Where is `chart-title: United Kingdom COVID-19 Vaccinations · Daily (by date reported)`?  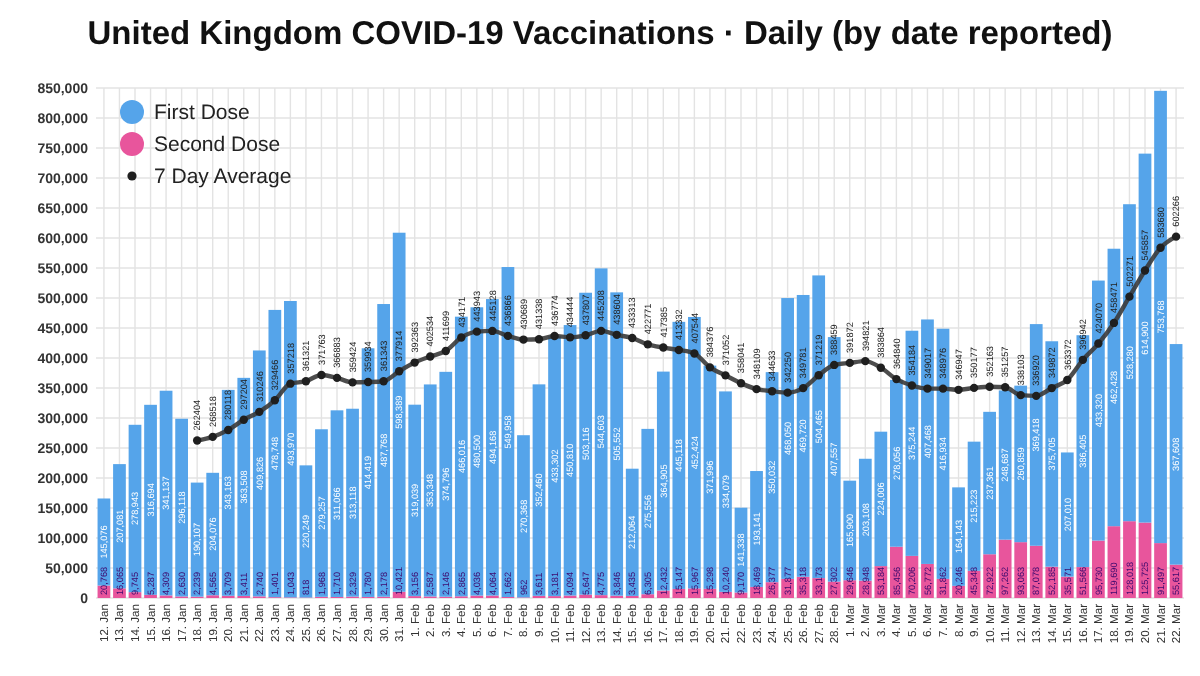 chart-title: United Kingdom COVID-19 Vaccinations · Daily (by date reported) is located at coordinates (600, 34).